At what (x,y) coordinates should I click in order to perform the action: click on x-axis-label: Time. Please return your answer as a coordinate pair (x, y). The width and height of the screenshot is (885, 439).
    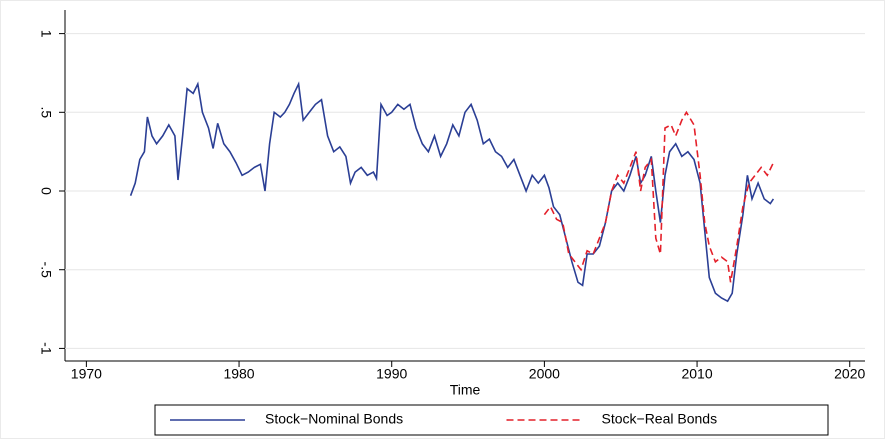
    Looking at the image, I should click on (465, 390).